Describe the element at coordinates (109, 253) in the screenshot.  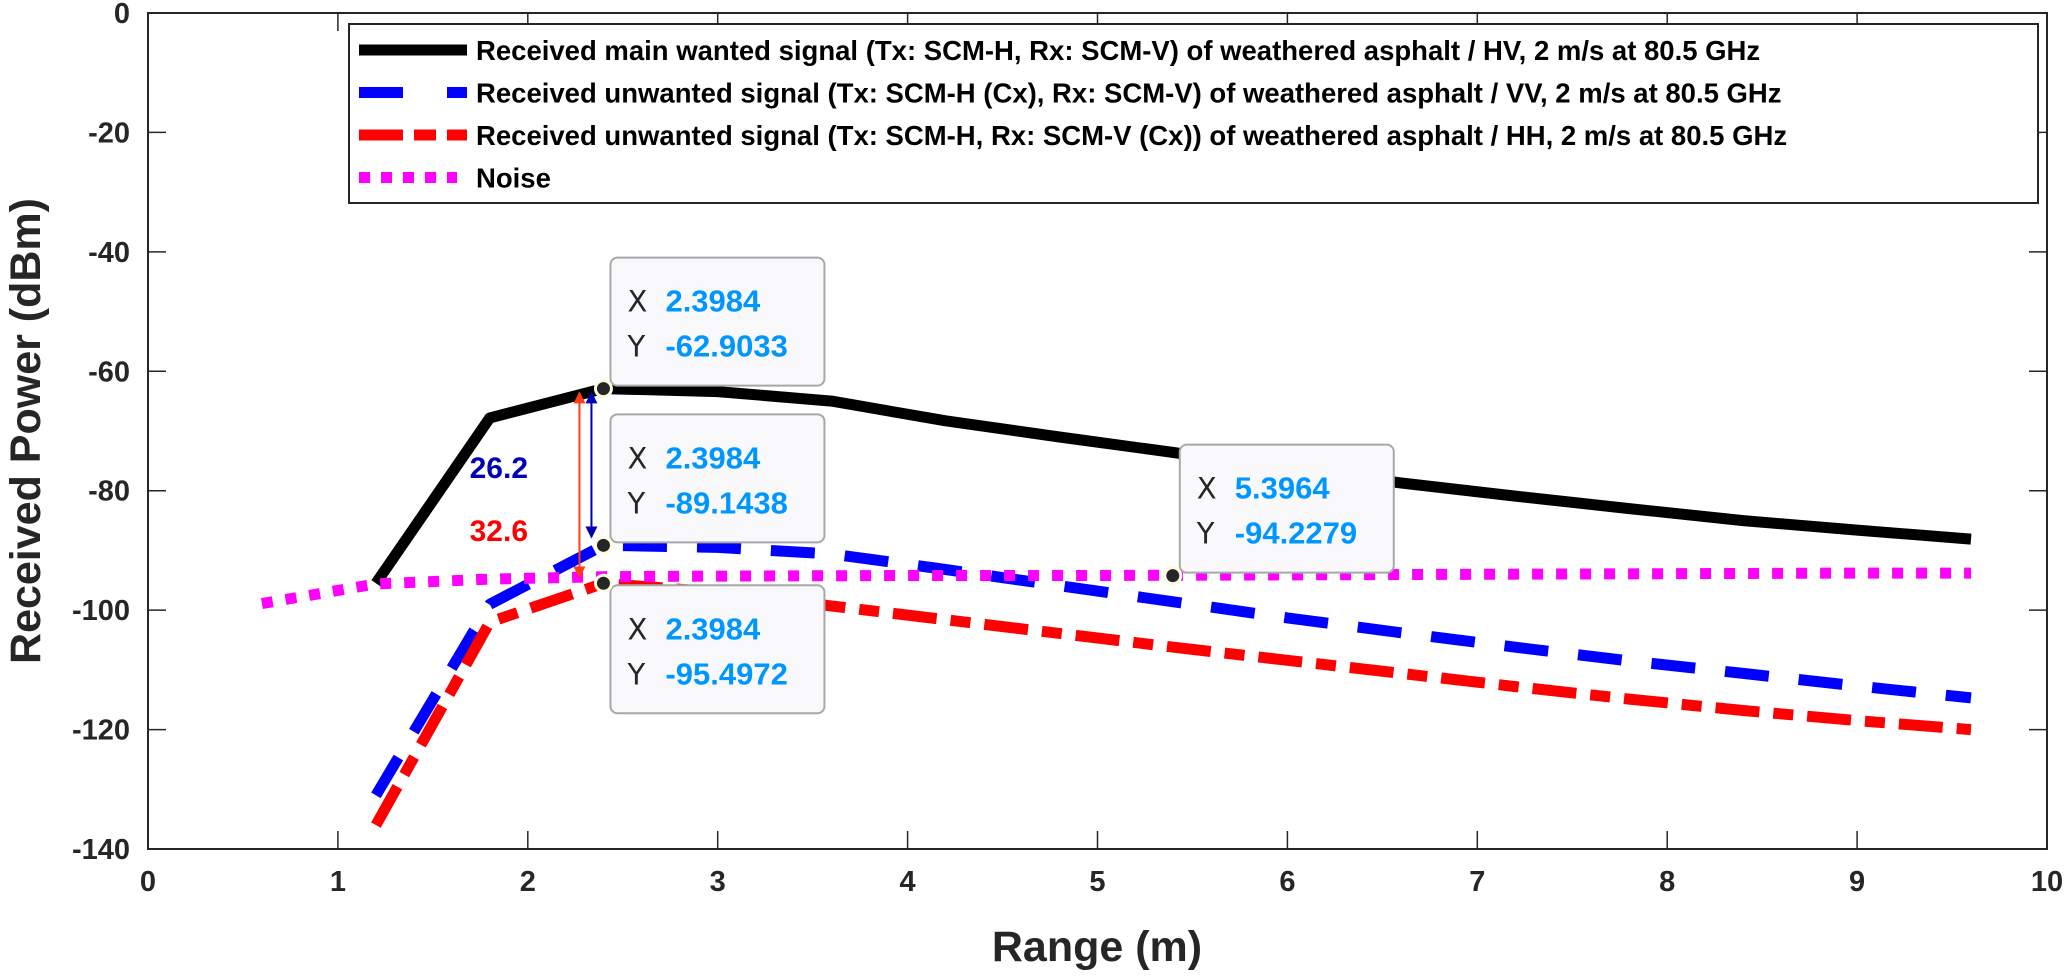
I see `y-tick-label: -40` at that location.